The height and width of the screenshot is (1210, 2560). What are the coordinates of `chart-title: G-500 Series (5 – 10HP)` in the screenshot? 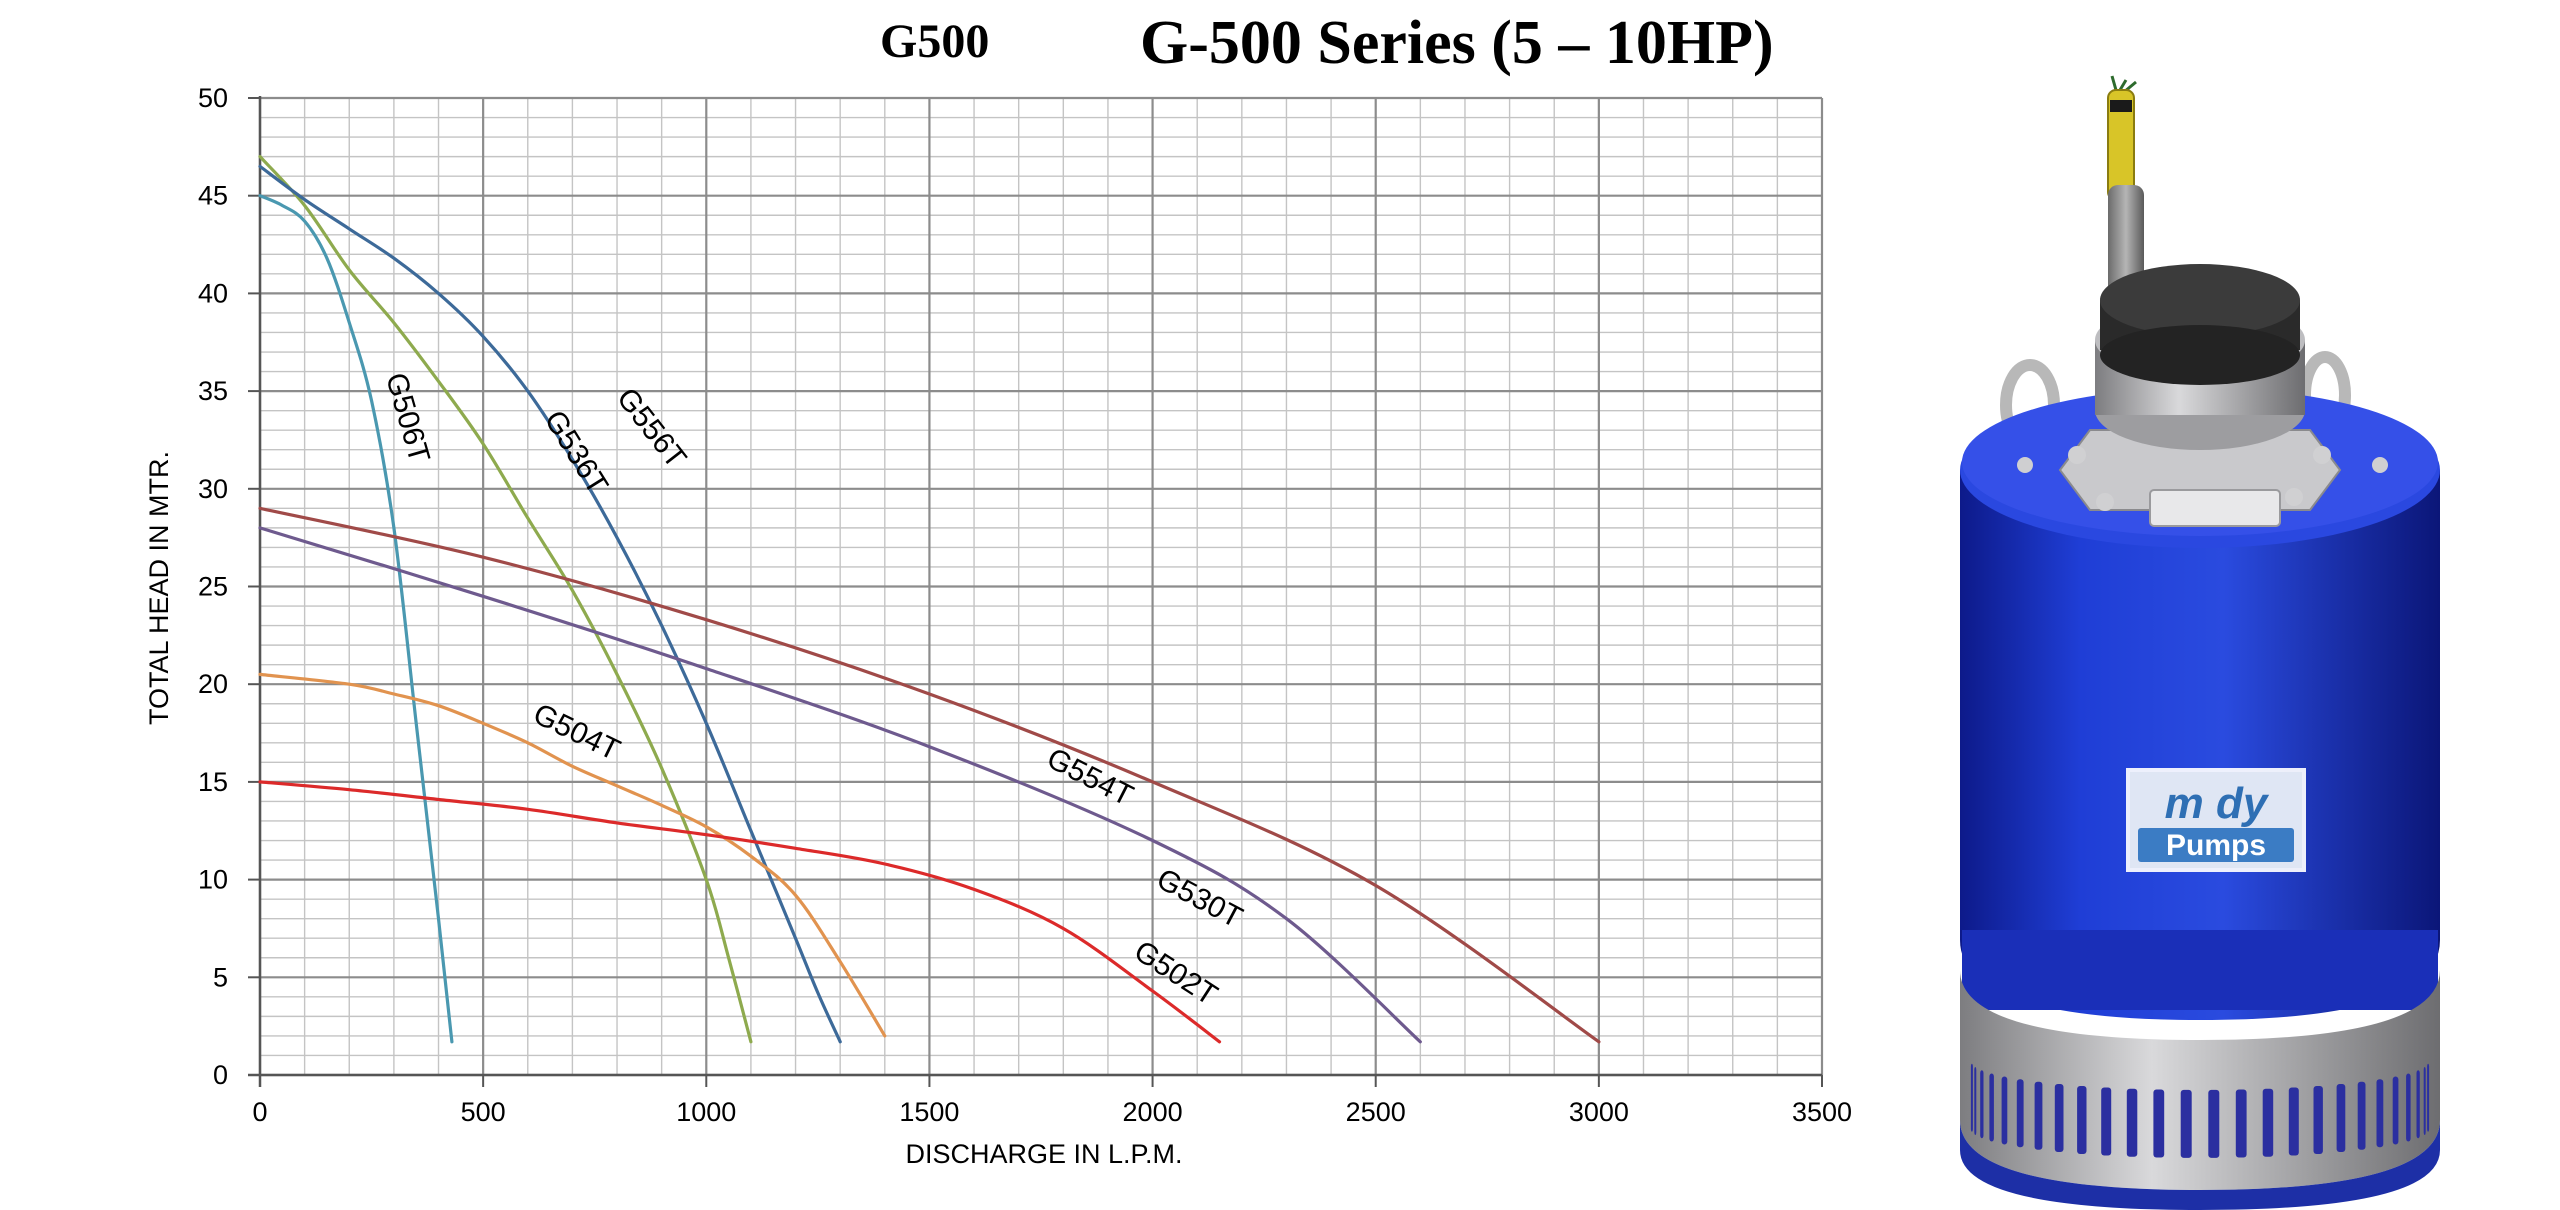 It's located at (1457, 43).